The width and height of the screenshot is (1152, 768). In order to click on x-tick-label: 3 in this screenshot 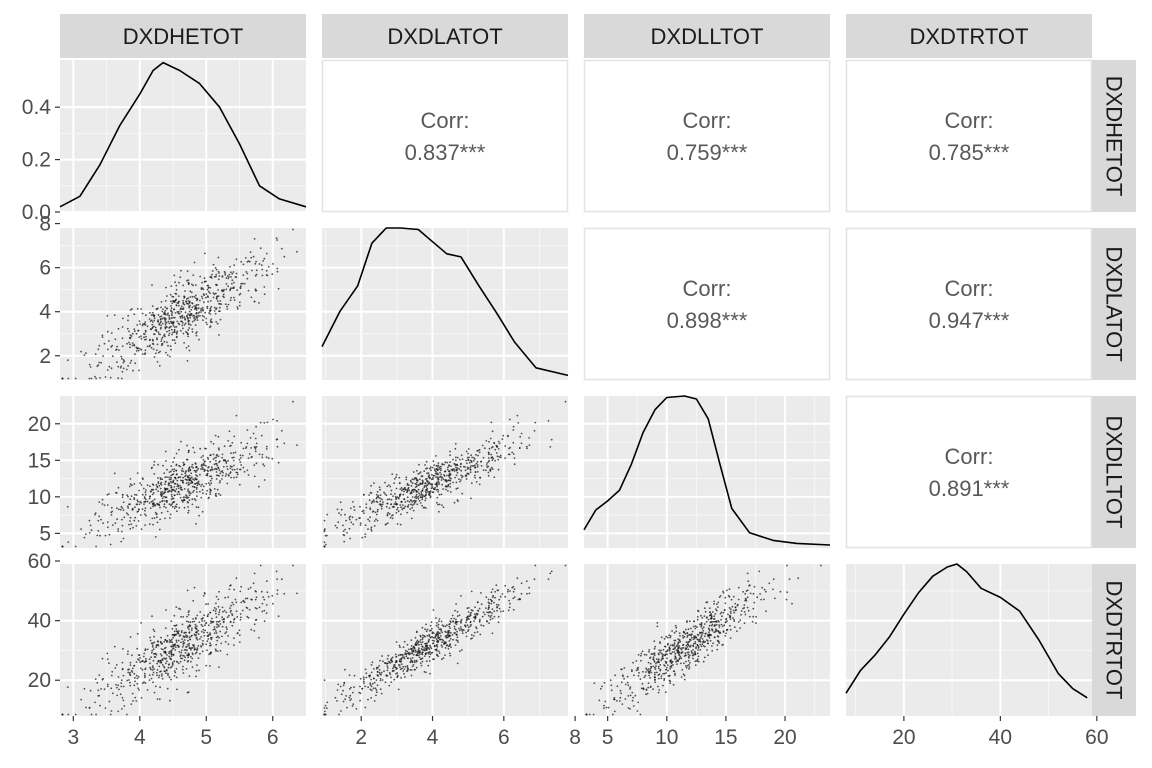, I will do `click(73, 737)`.